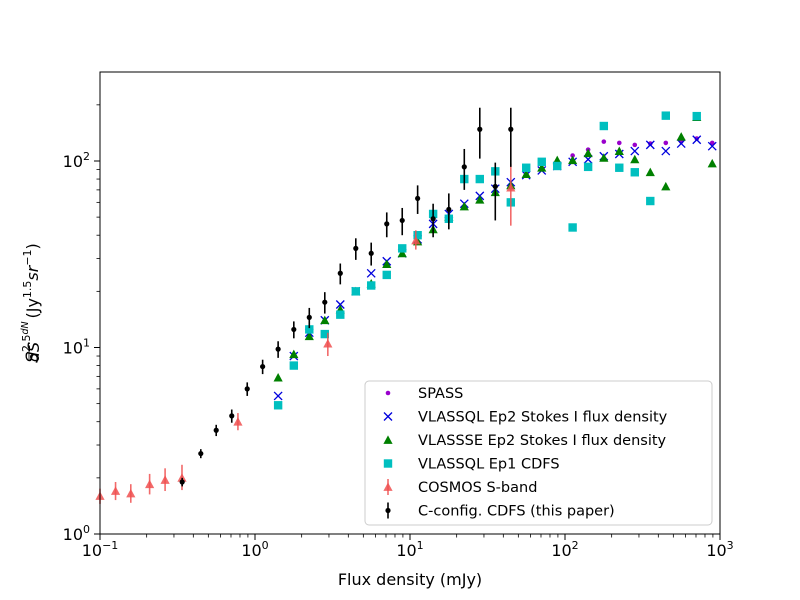 Image resolution: width=800 pixels, height=600 pixels. Describe the element at coordinates (460, 487) in the screenshot. I see `legend-entry: COSMOS S-band` at that location.